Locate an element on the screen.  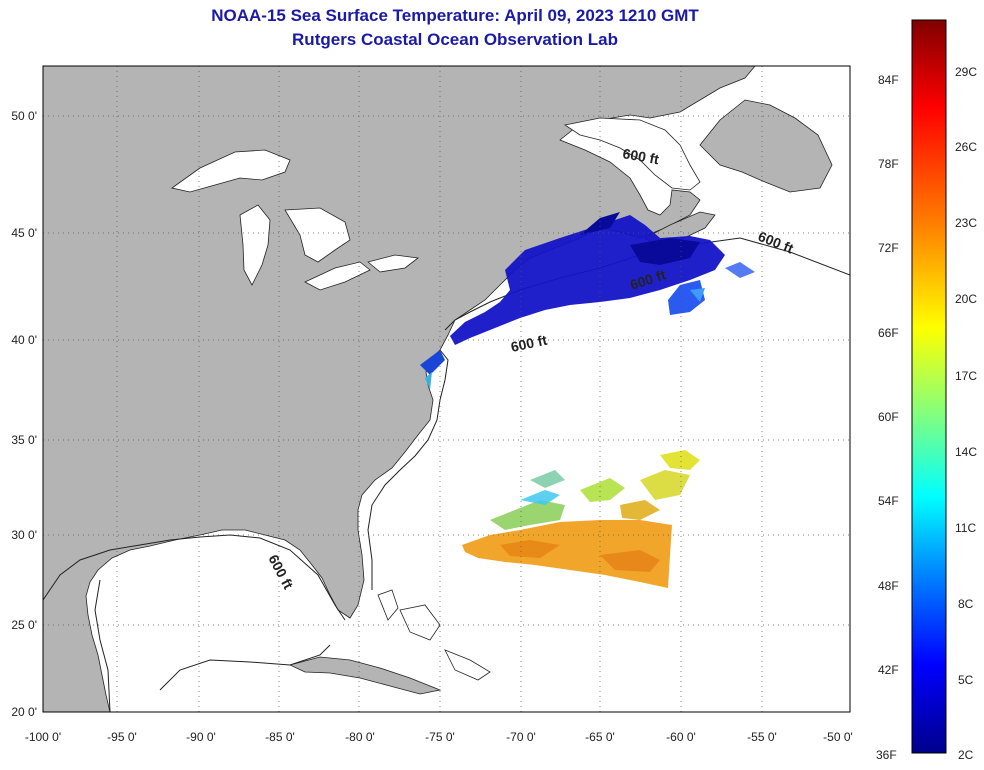
colorbar-c-label: 23C is located at coordinates (966, 223).